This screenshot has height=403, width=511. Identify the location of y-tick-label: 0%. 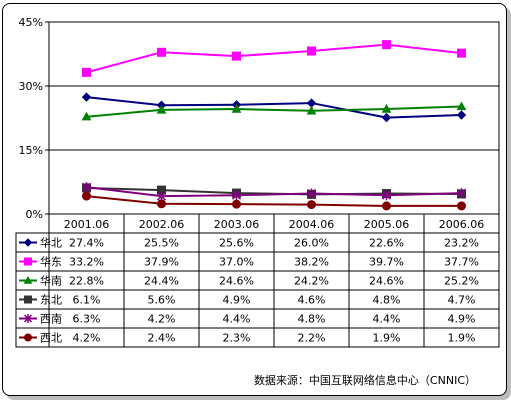
(34, 214).